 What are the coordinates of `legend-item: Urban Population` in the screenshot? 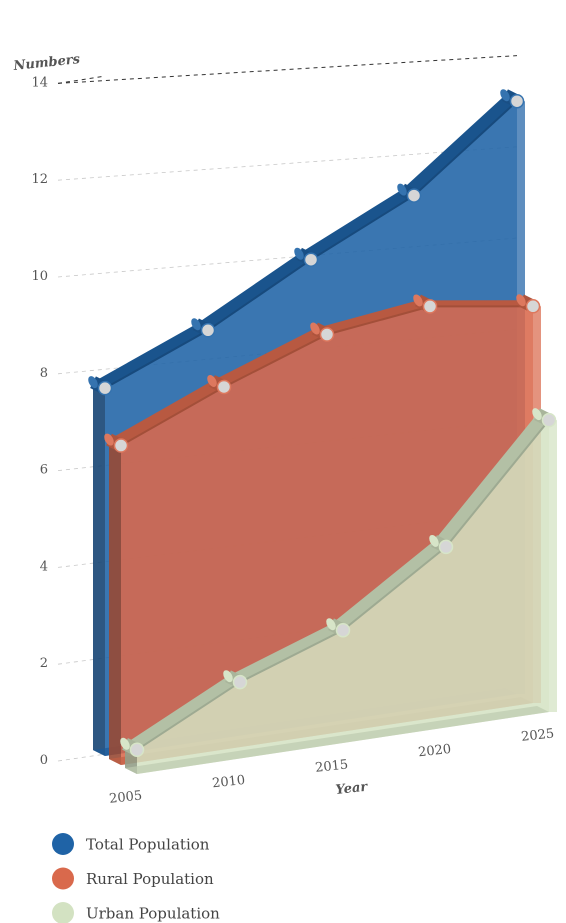 It's located at (136, 912).